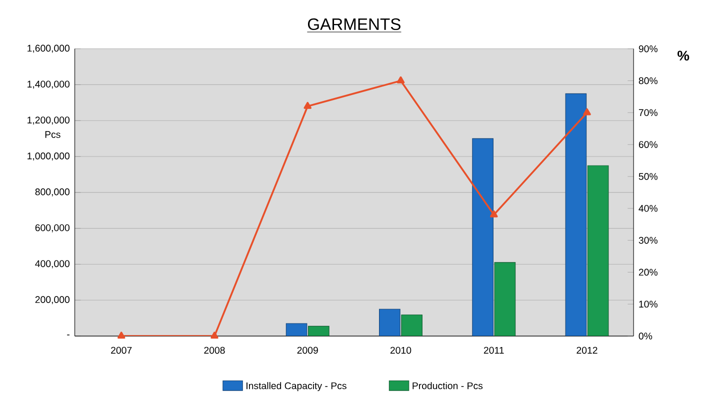 Image resolution: width=706 pixels, height=405 pixels. I want to click on y-tick-label: 1,400,000, so click(49, 84).